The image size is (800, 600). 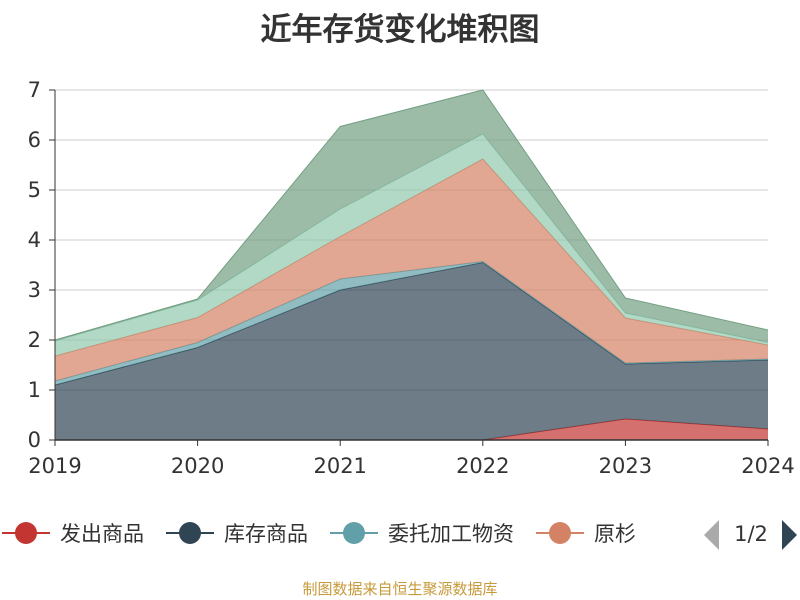 I want to click on legend-item: 委托加工物资, so click(x=422, y=534).